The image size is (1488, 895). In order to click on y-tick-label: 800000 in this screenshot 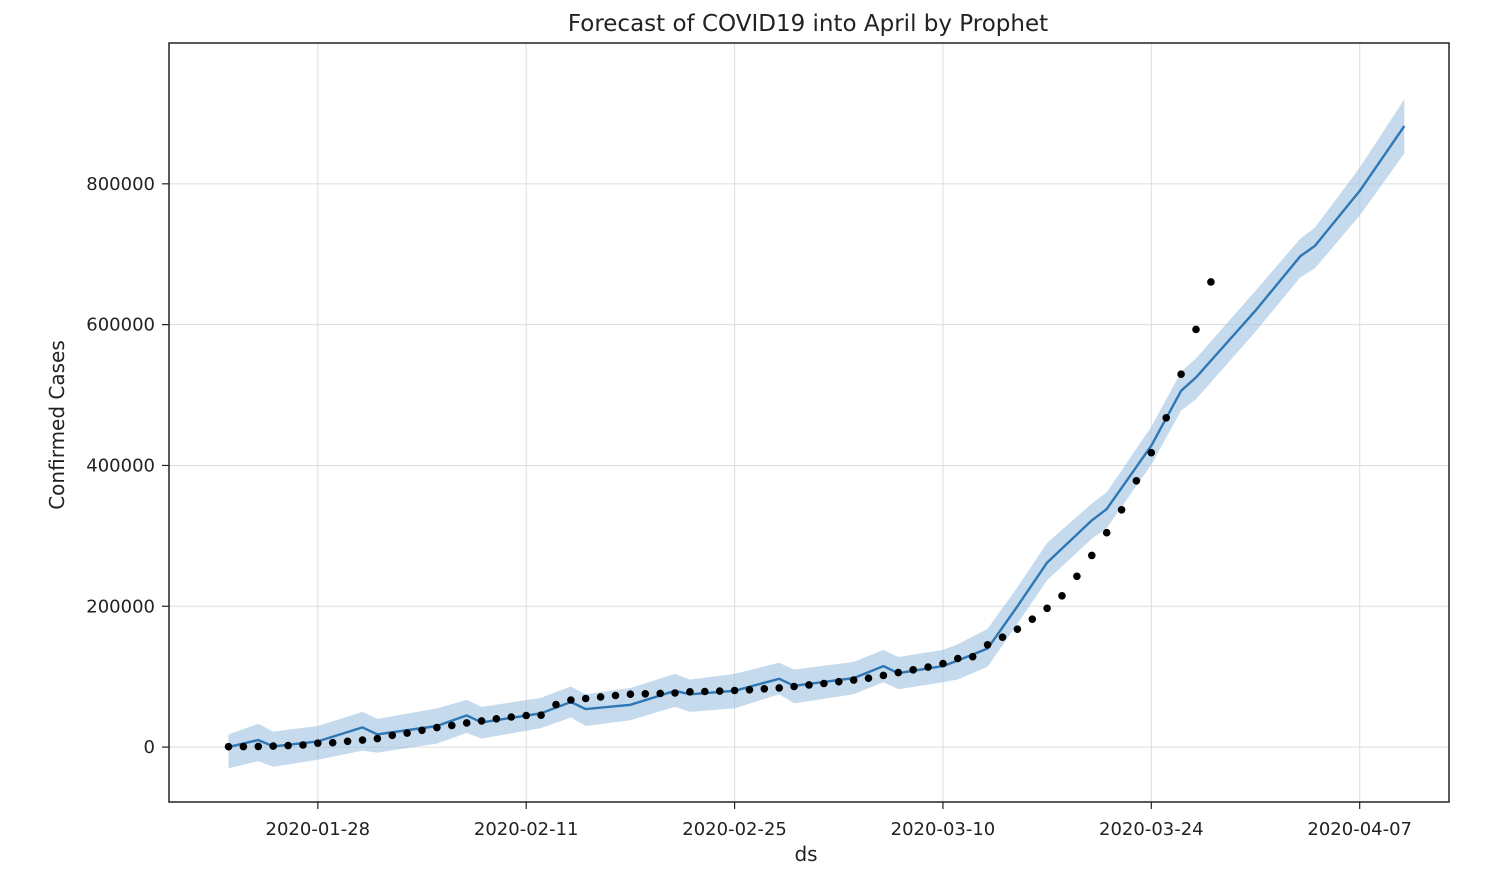, I will do `click(120, 184)`.